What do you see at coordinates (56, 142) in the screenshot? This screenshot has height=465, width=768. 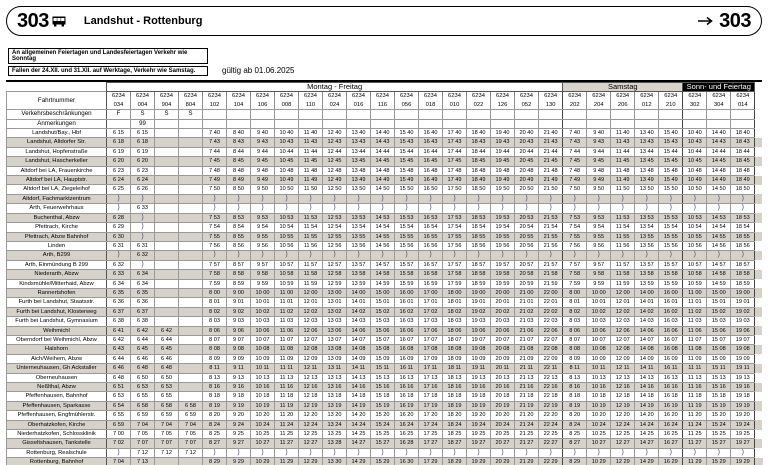 I see `stop-name: Landshut, Altdorfer Str.` at bounding box center [56, 142].